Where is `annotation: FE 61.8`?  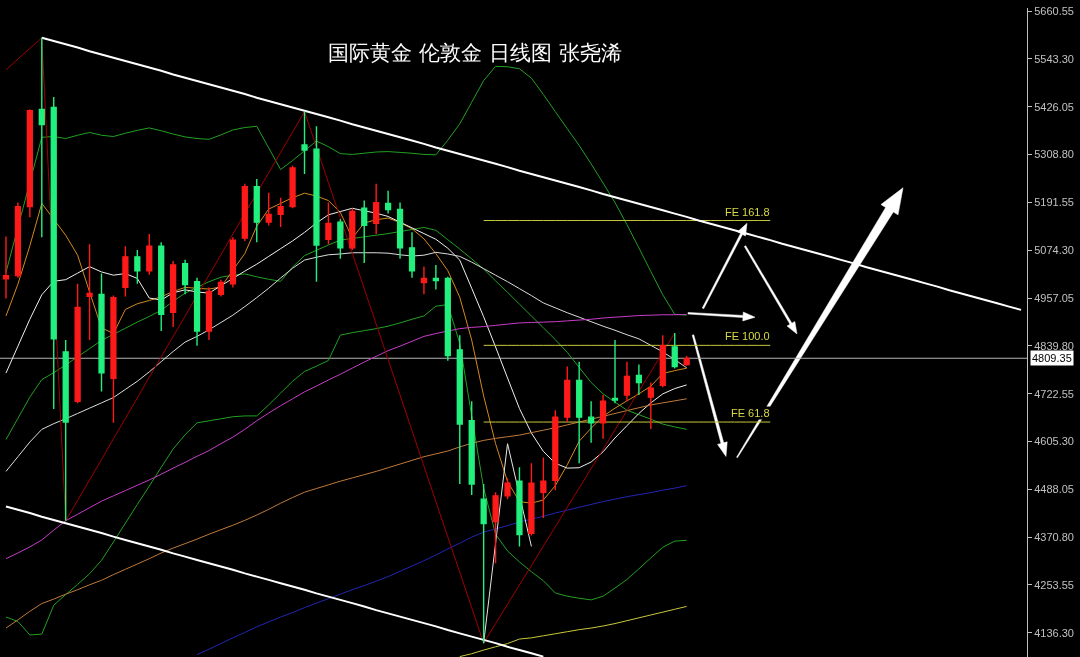 annotation: FE 61.8 is located at coordinates (750, 413).